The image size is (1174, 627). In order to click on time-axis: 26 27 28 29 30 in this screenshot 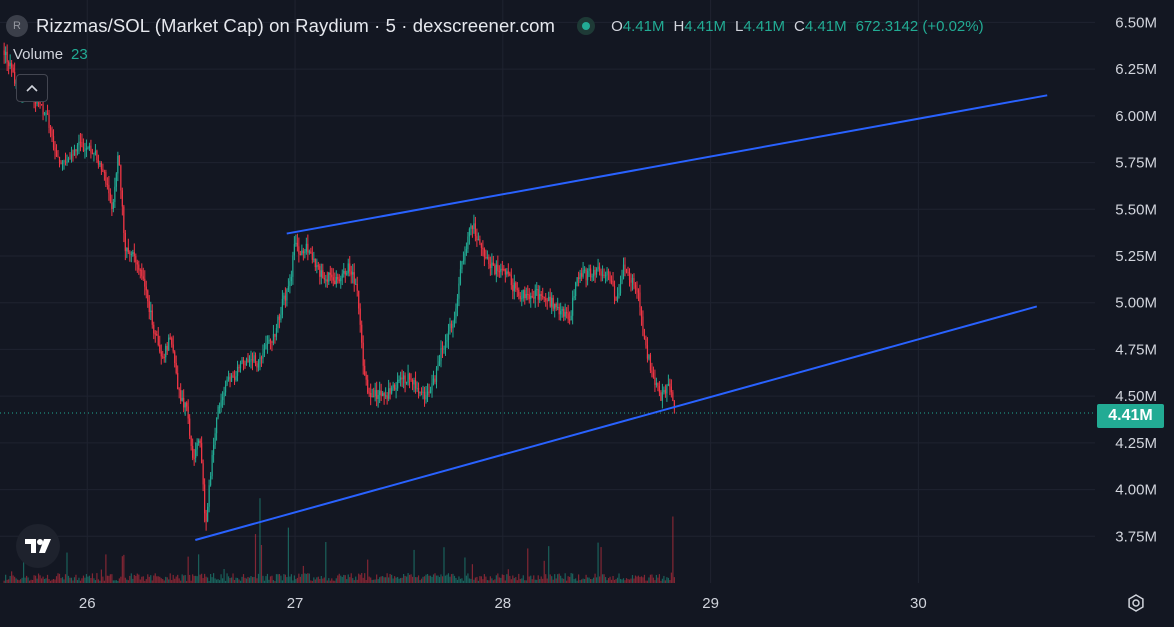, I will do `click(503, 603)`.